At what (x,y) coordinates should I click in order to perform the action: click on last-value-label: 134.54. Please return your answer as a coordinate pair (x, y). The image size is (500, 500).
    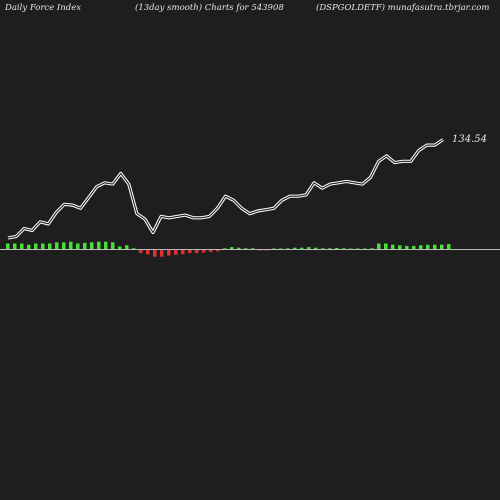
    Looking at the image, I should click on (469, 139).